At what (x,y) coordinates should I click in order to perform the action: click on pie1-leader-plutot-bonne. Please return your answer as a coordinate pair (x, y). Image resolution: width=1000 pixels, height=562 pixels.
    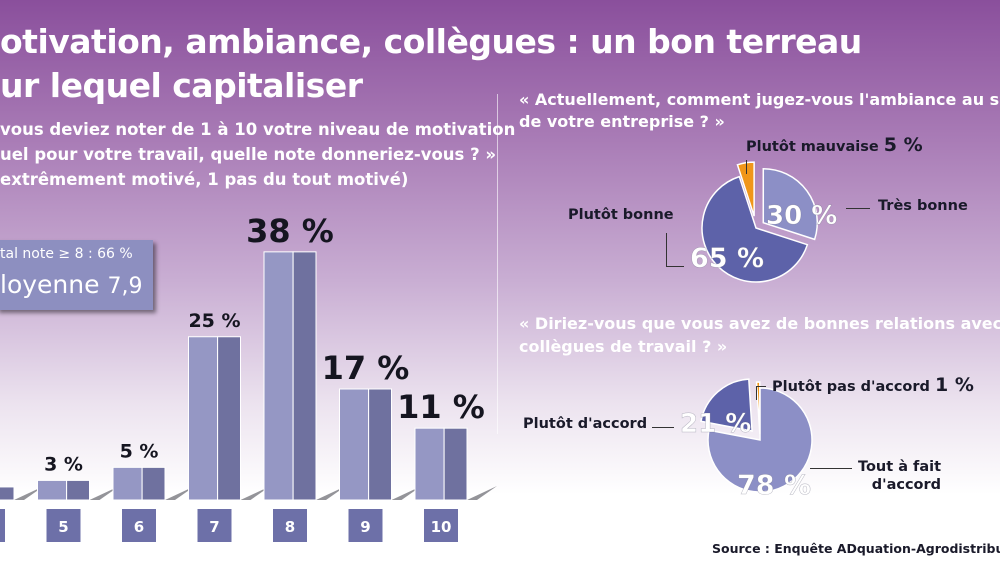
    Looking at the image, I should click on (666, 249).